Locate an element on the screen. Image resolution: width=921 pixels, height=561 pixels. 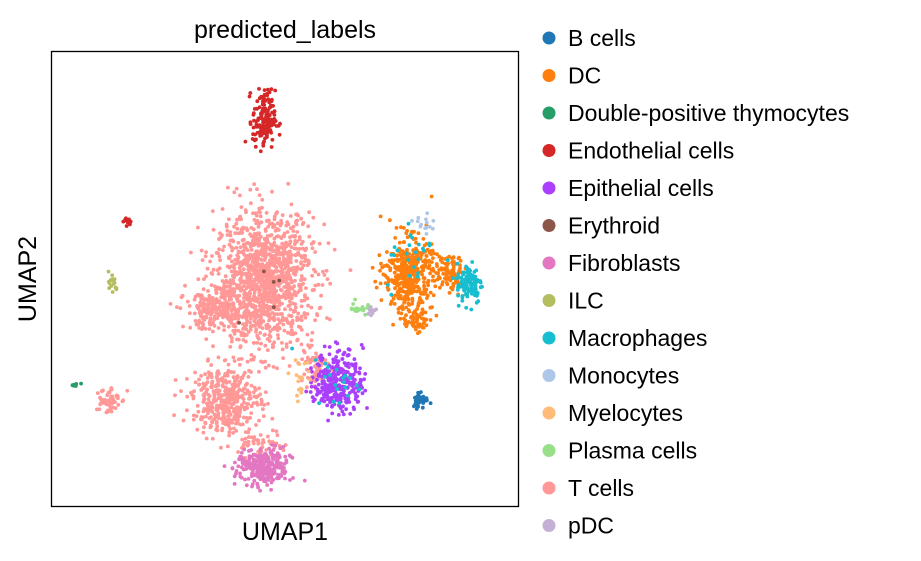
series-t-cells is located at coordinates (224, 328).